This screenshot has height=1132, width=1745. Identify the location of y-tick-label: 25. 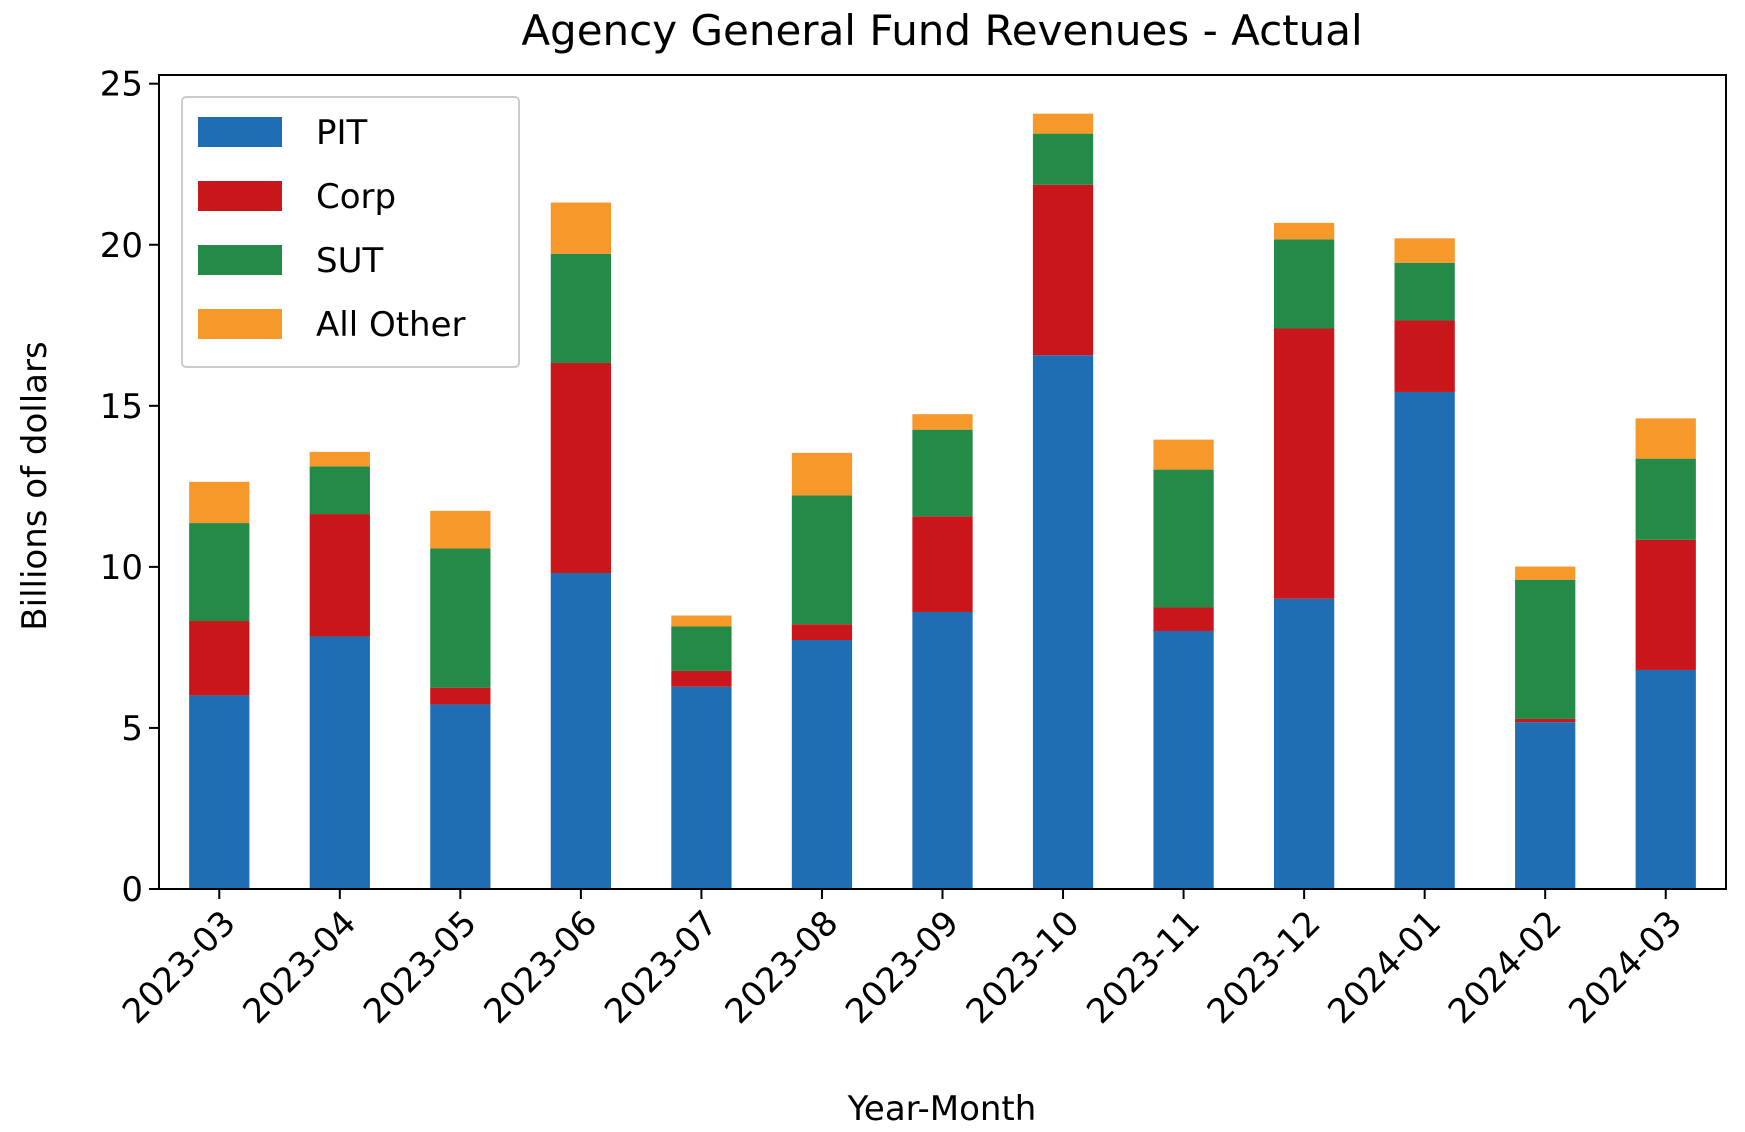
(121, 85).